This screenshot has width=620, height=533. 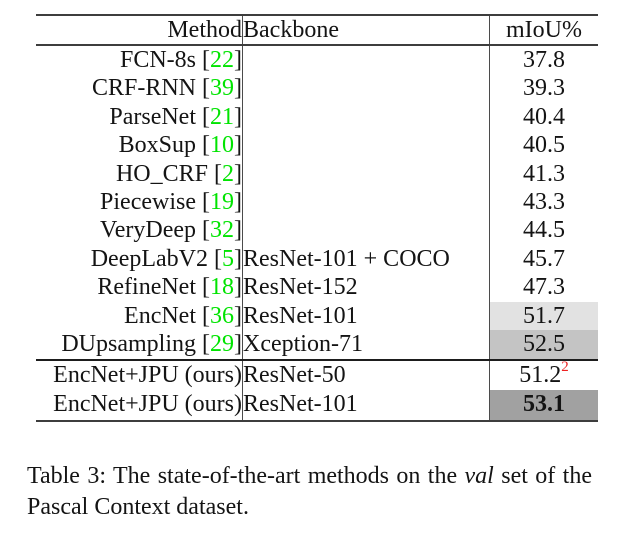 What do you see at coordinates (366, 287) in the screenshot?
I see `backbone-cell: ResNet-152` at bounding box center [366, 287].